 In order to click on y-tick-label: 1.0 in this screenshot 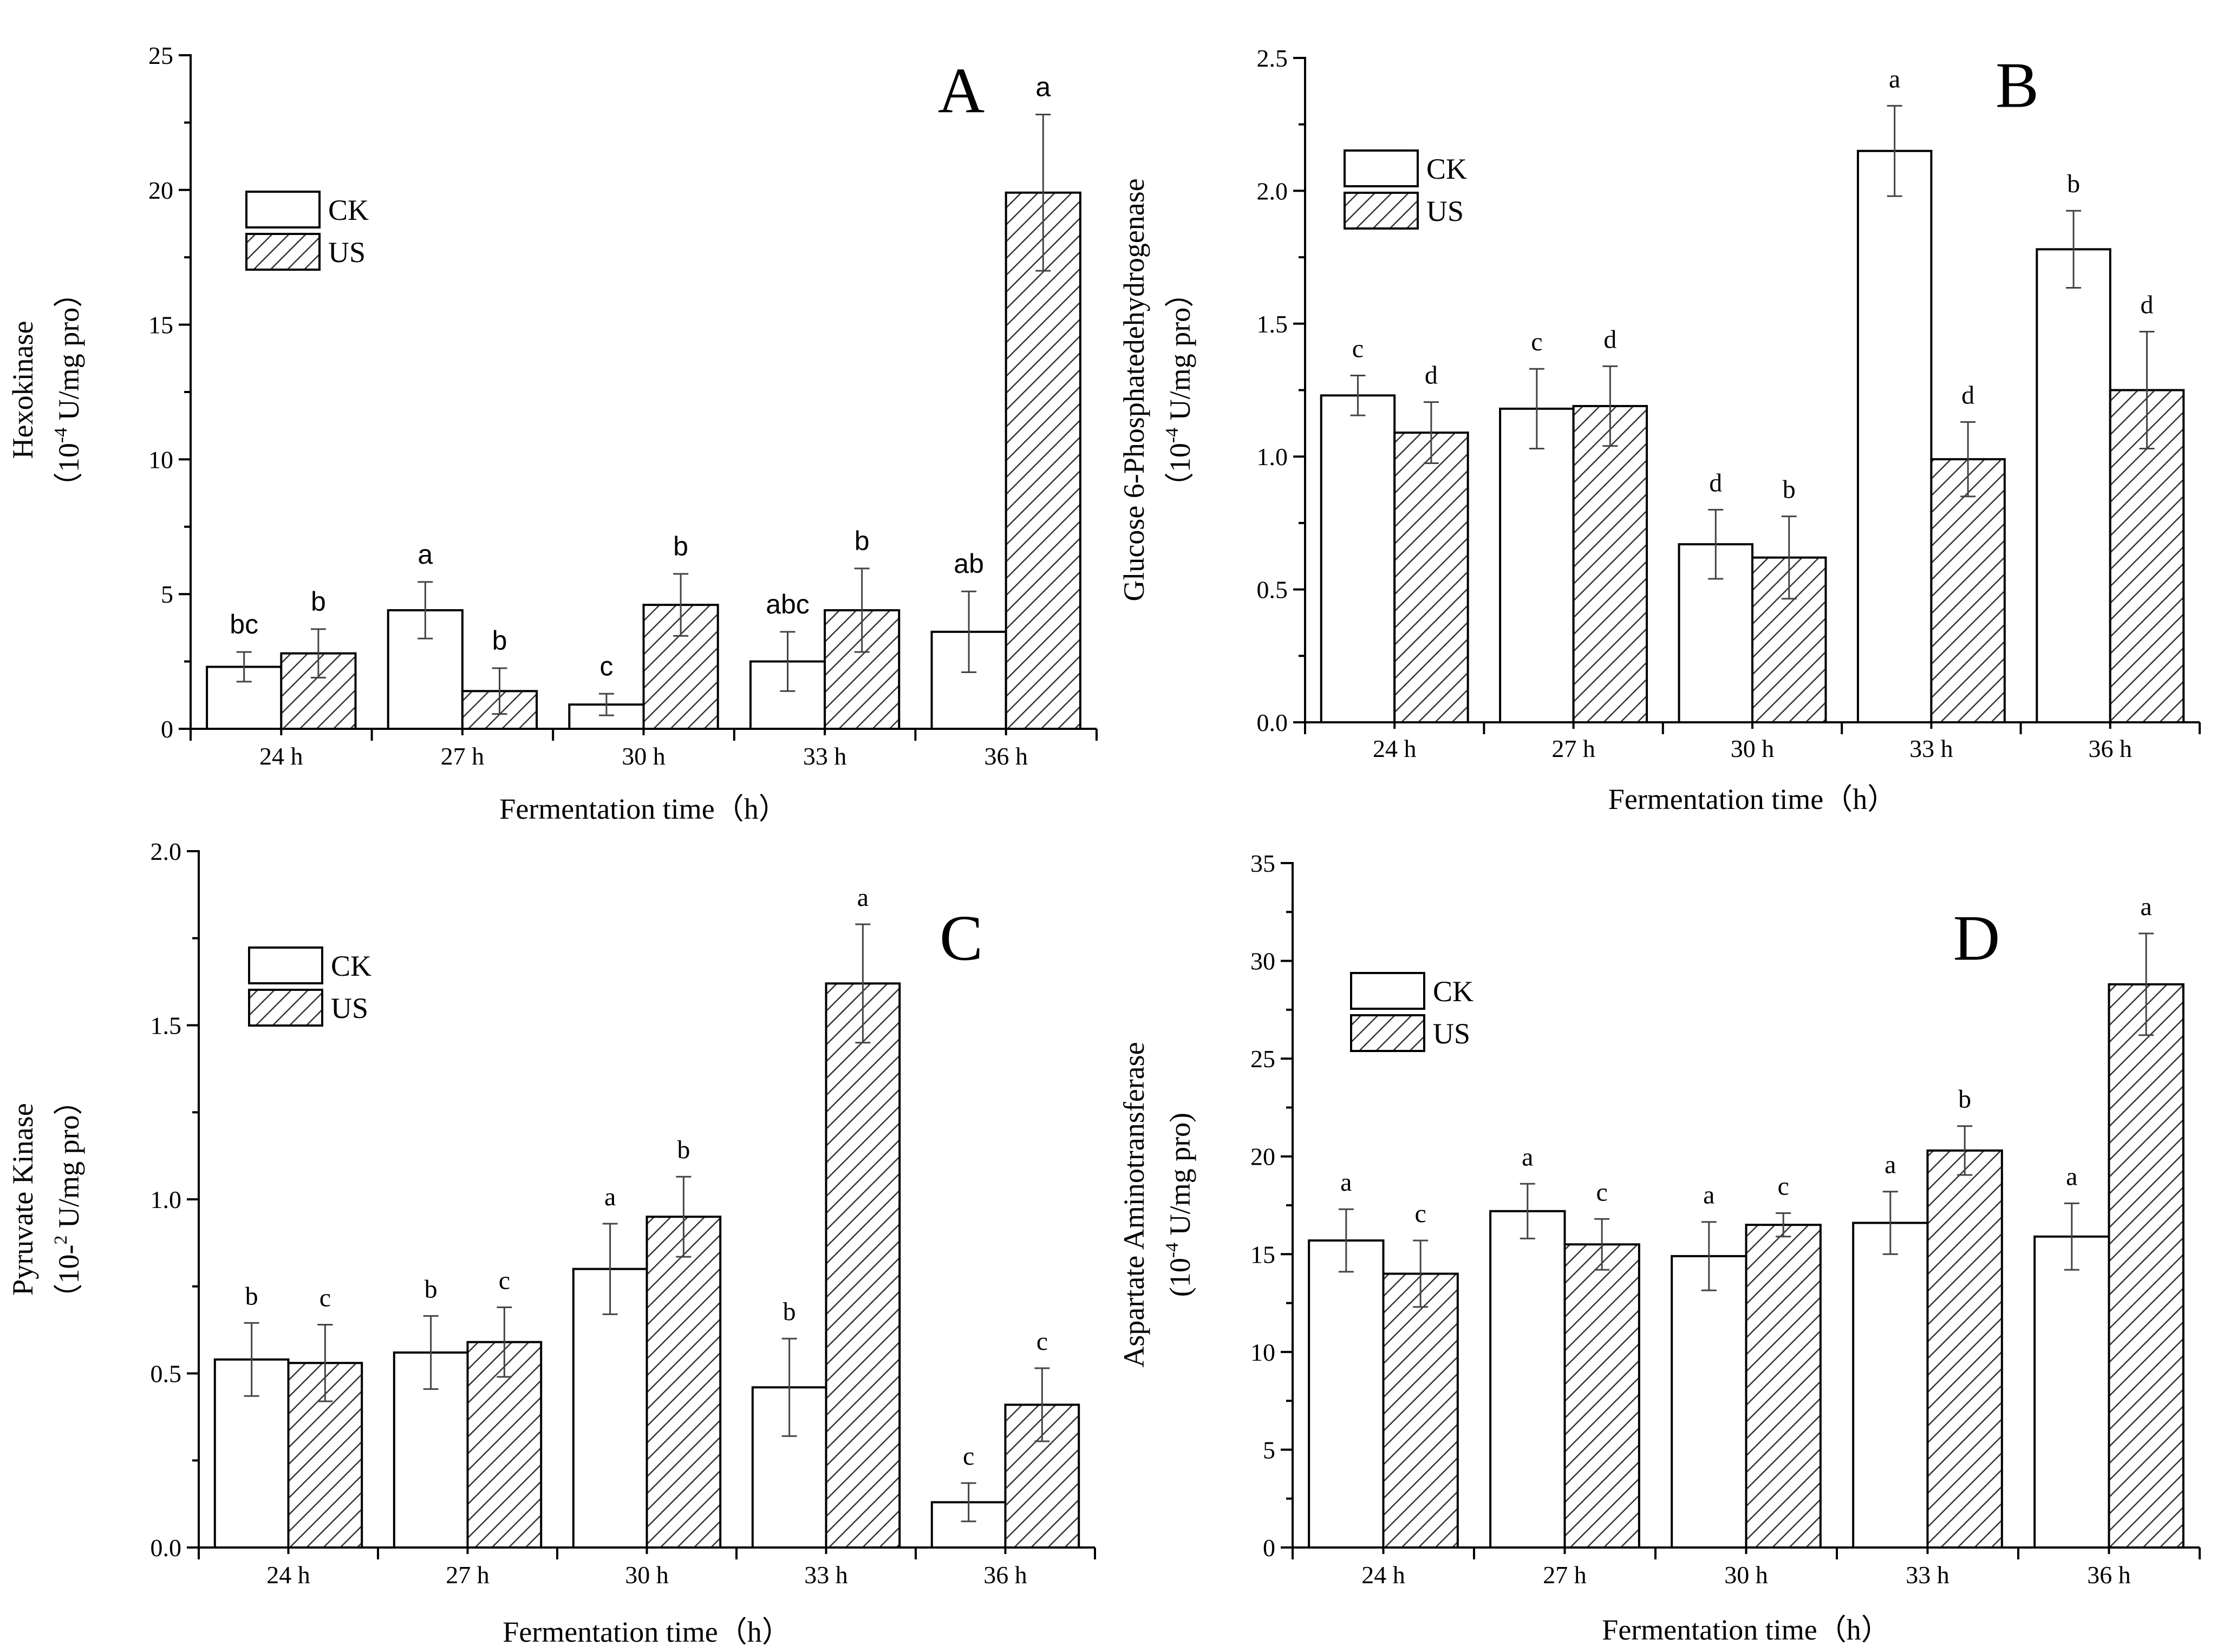, I will do `click(166, 1199)`.